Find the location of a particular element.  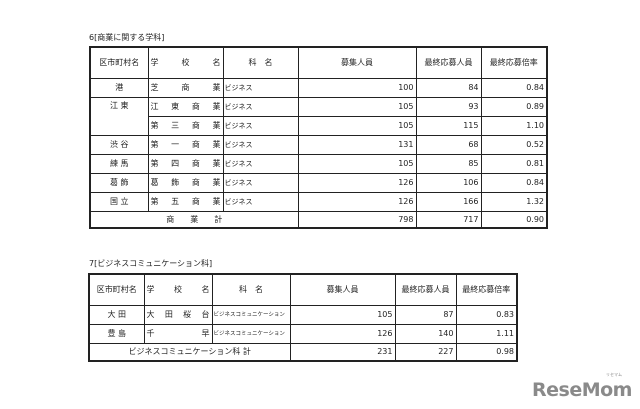

school-cell: 千早 is located at coordinates (178, 334).